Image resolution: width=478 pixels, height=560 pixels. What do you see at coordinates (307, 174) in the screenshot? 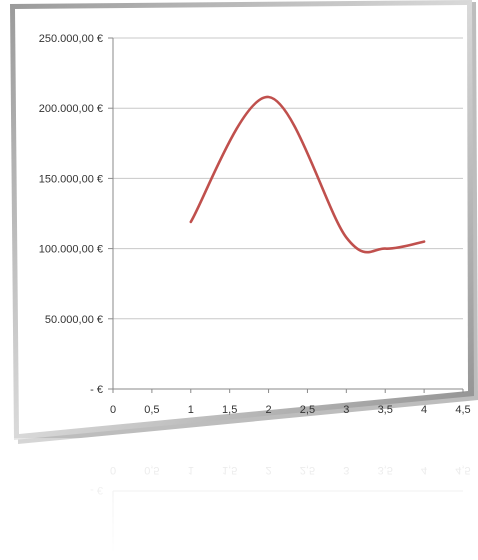
I see `series-line` at bounding box center [307, 174].